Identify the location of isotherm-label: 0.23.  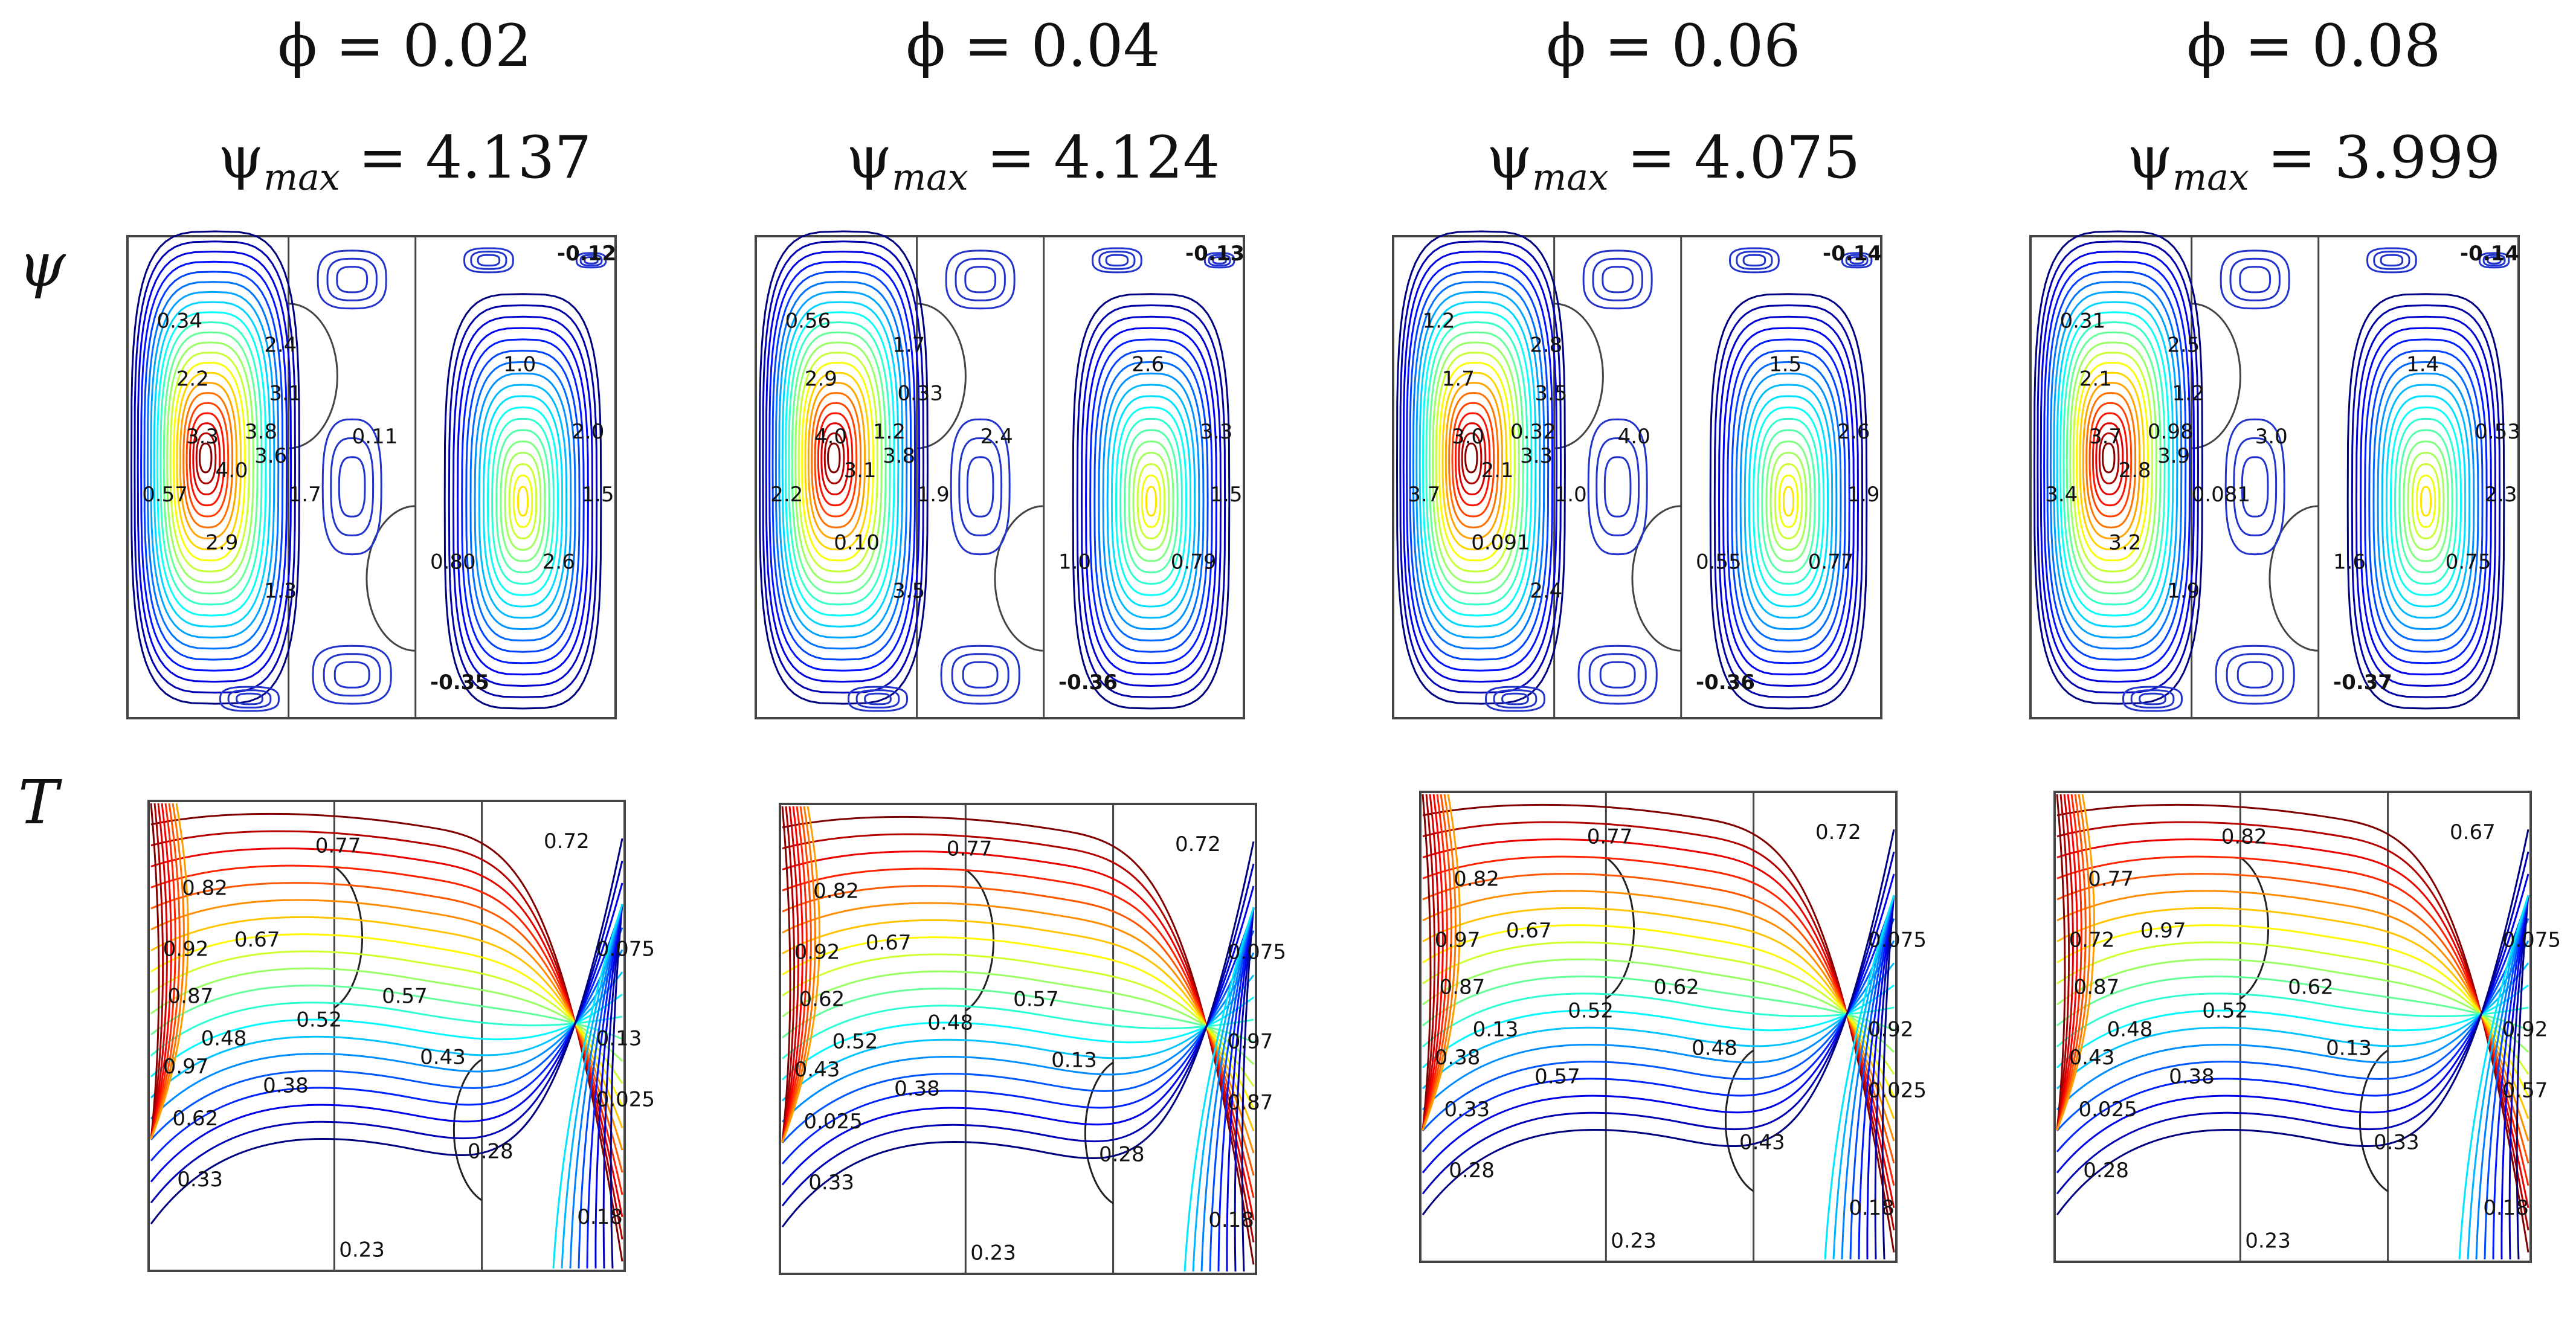
(362, 1250).